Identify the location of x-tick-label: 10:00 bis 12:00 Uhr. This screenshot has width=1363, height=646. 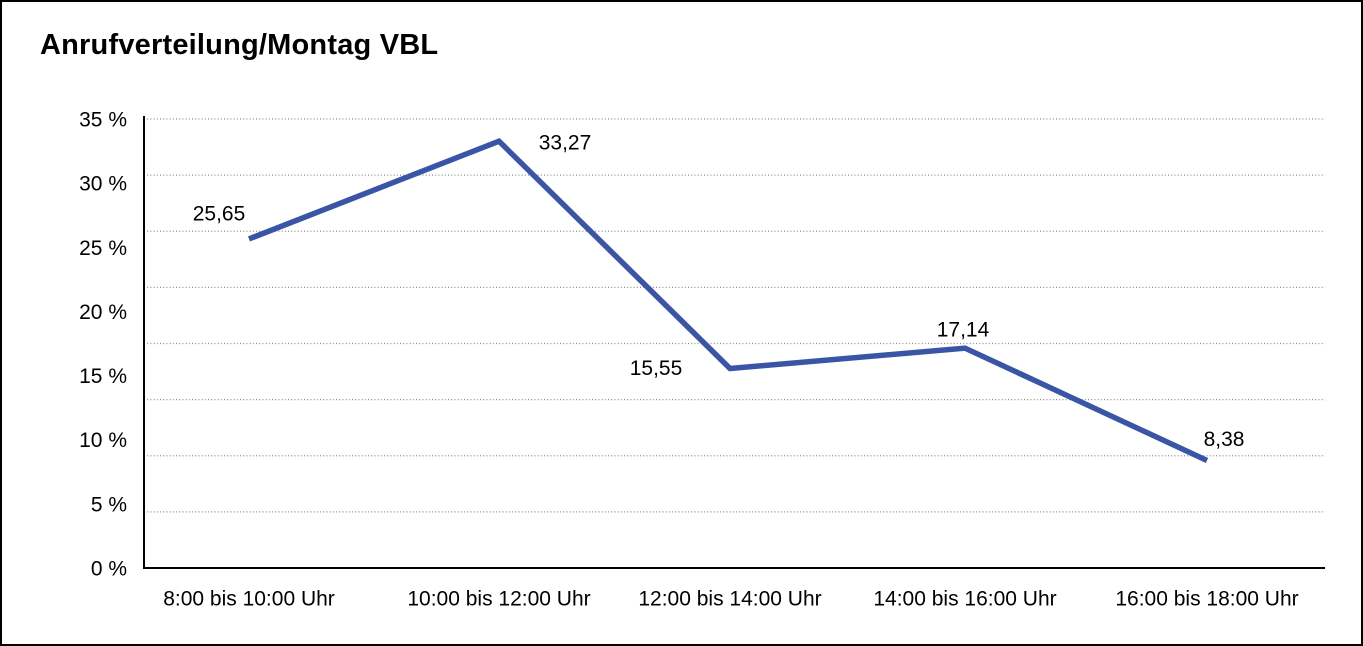
(498, 599).